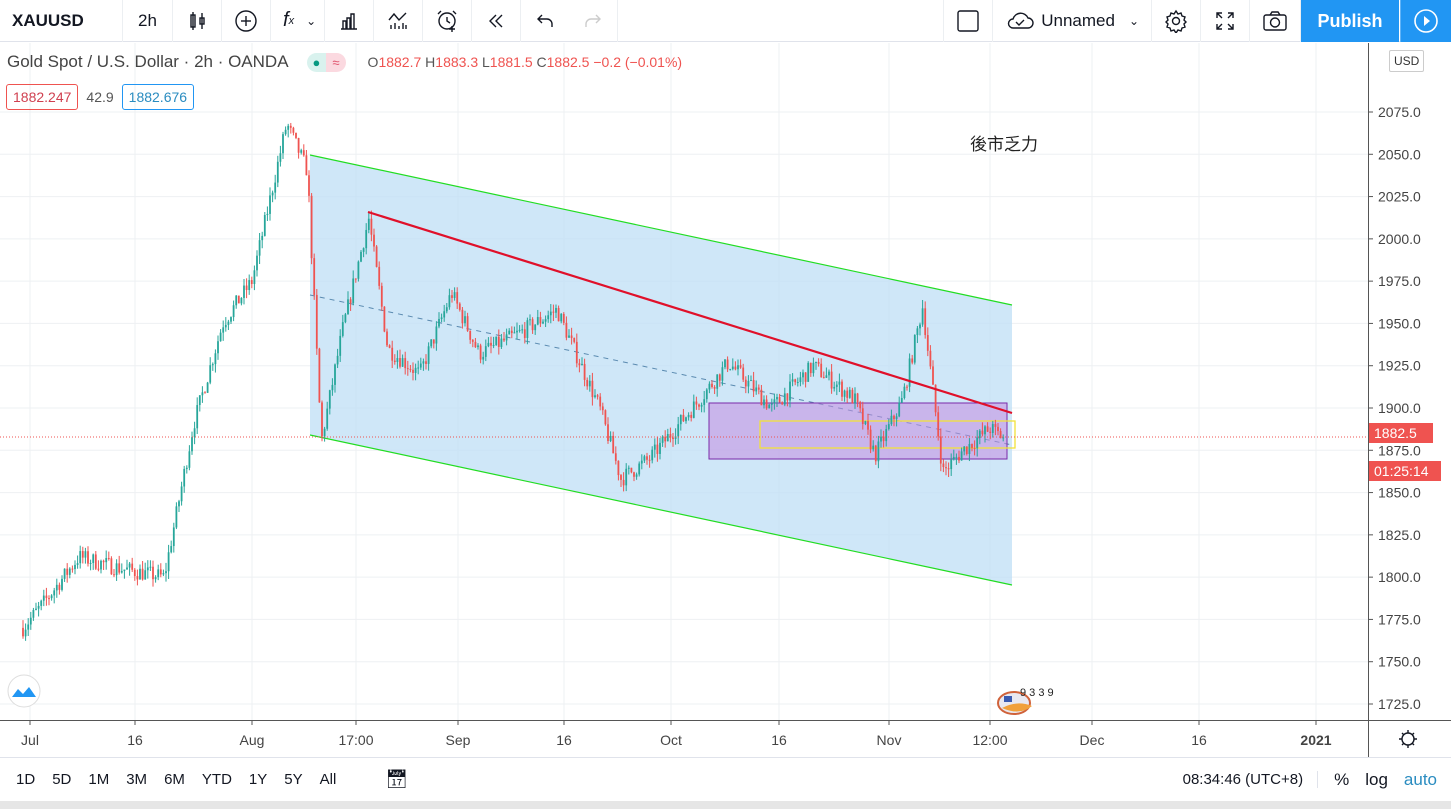 The height and width of the screenshot is (809, 1451). I want to click on trendline-red, so click(690, 312).